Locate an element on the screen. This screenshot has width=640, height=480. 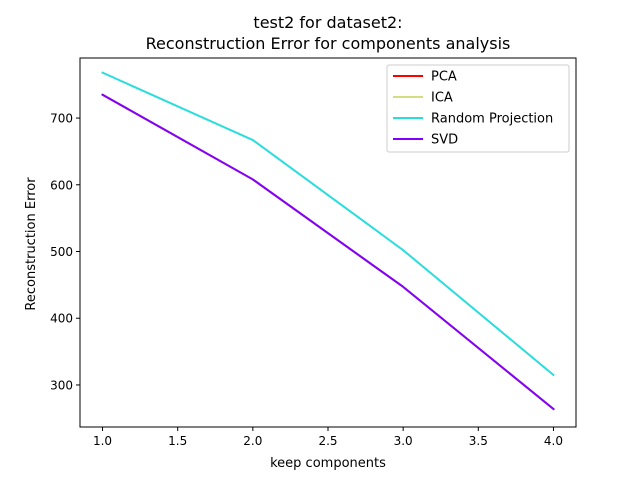
y-axis-ticks: 300 400 500 600 700 is located at coordinates (65, 252).